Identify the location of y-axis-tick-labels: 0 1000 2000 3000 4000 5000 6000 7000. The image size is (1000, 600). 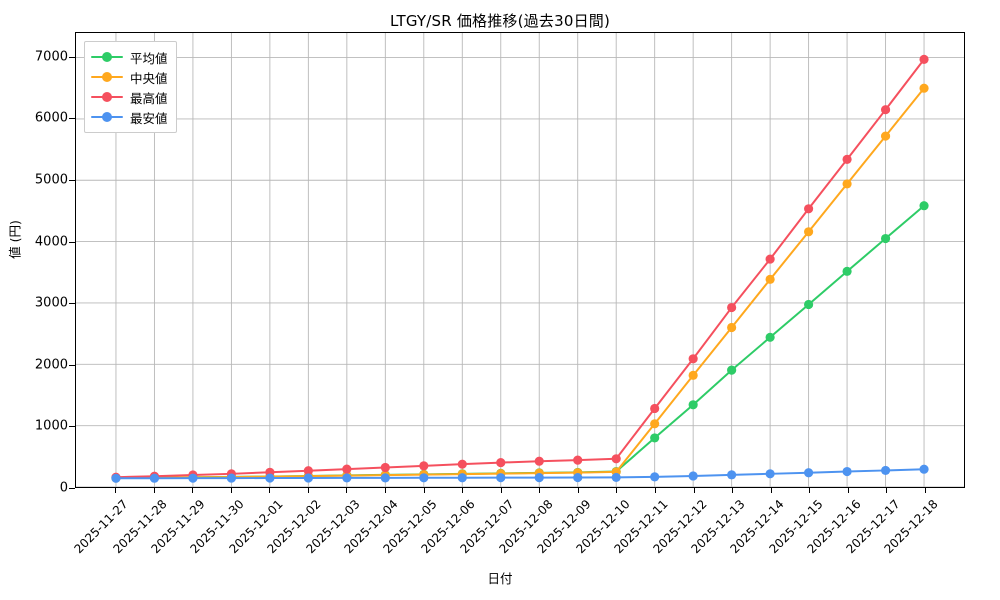
(34, 263).